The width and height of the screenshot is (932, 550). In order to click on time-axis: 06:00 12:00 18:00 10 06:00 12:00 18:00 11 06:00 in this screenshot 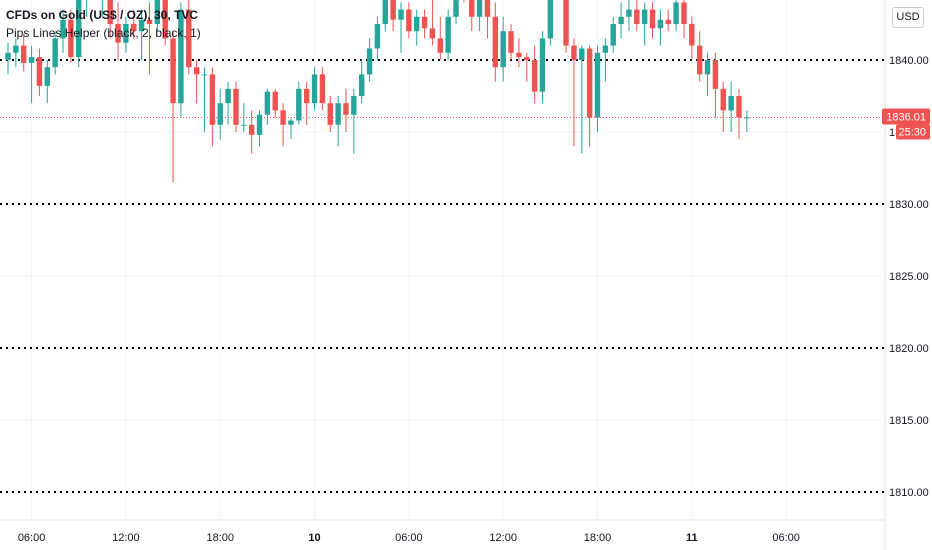, I will do `click(442, 531)`.